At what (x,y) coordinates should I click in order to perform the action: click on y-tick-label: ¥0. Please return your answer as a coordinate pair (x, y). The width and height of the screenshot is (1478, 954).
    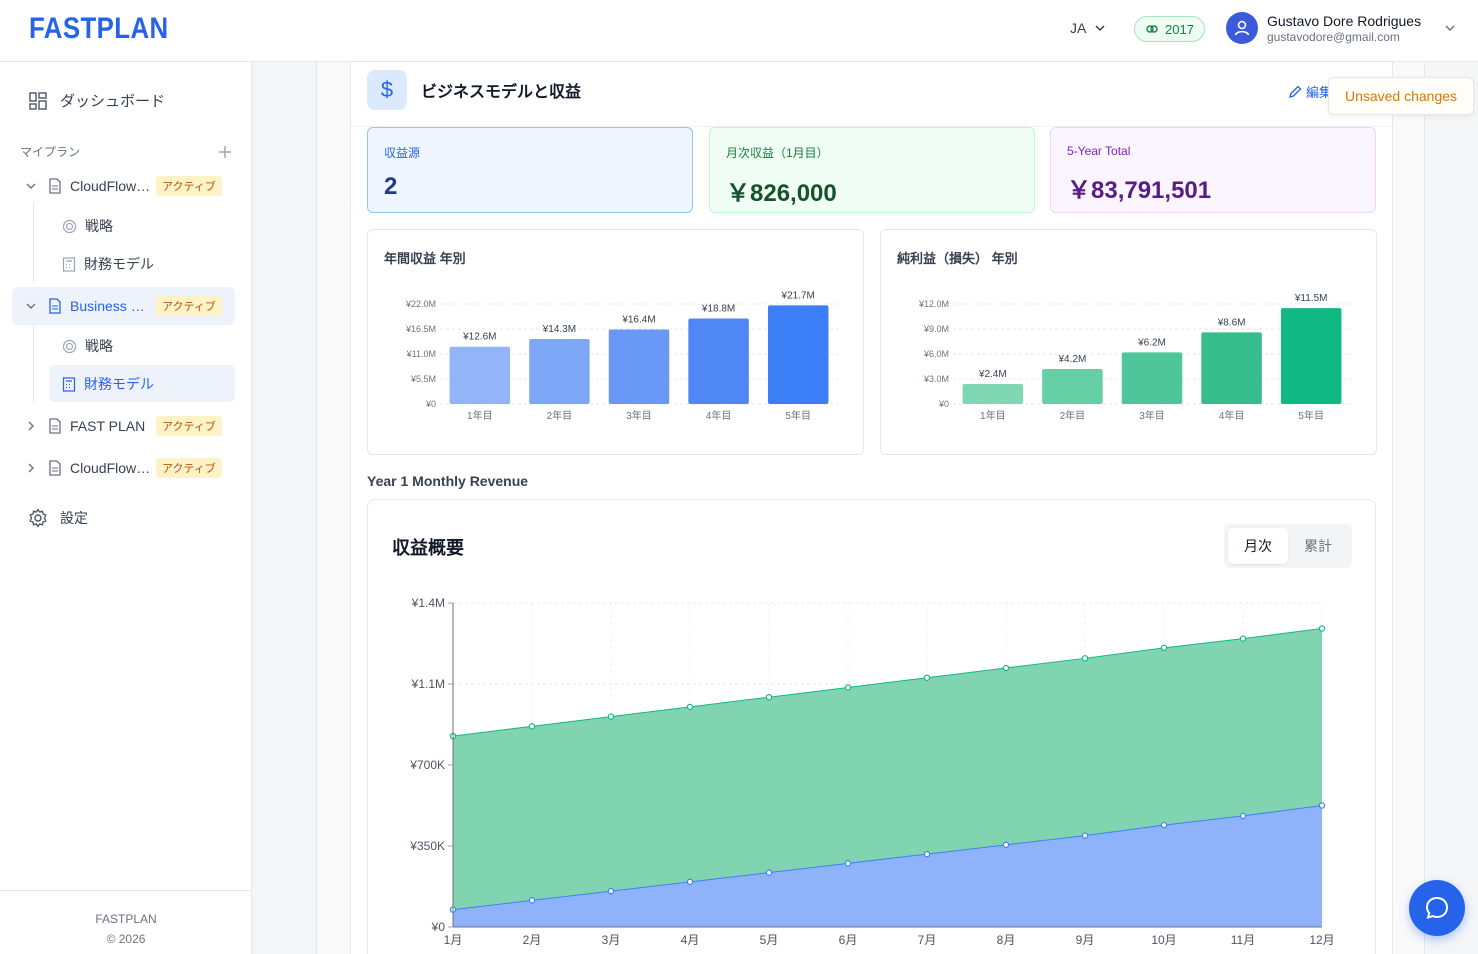
    Looking at the image, I should click on (430, 404).